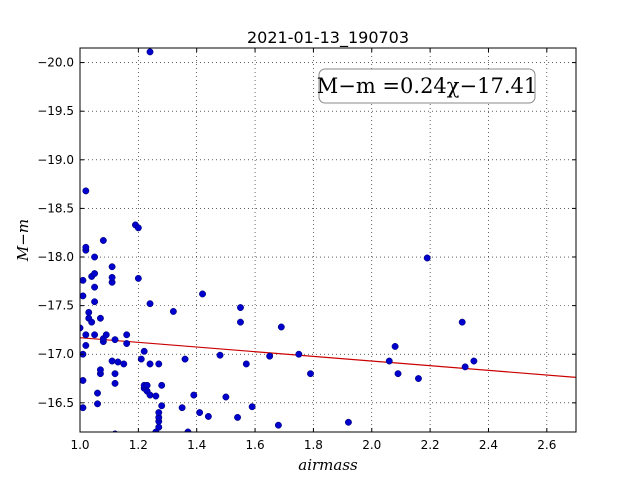  I want to click on chart-title: 2021-01-13_190703, so click(328, 38).